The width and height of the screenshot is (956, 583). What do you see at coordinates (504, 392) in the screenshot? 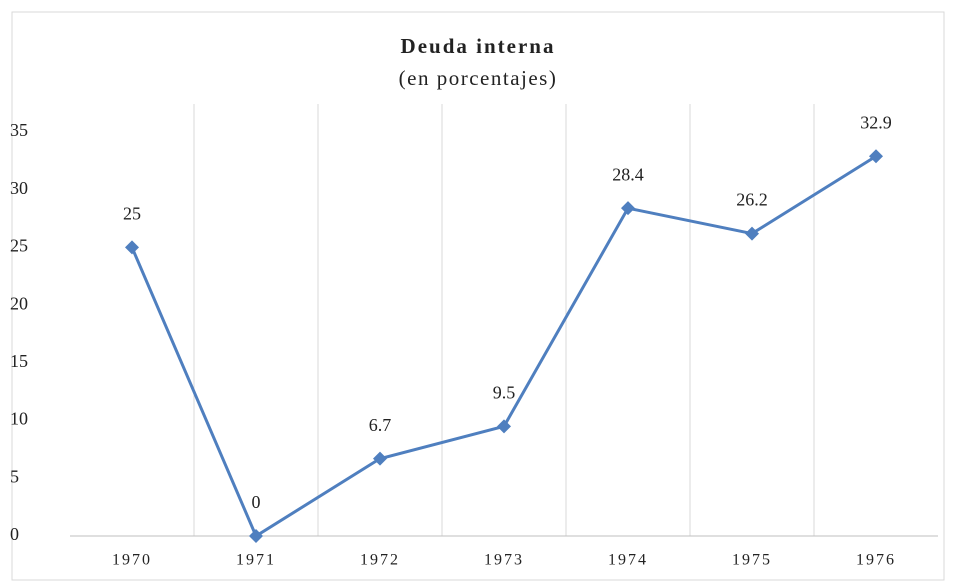
I see `data-label: 9.5` at bounding box center [504, 392].